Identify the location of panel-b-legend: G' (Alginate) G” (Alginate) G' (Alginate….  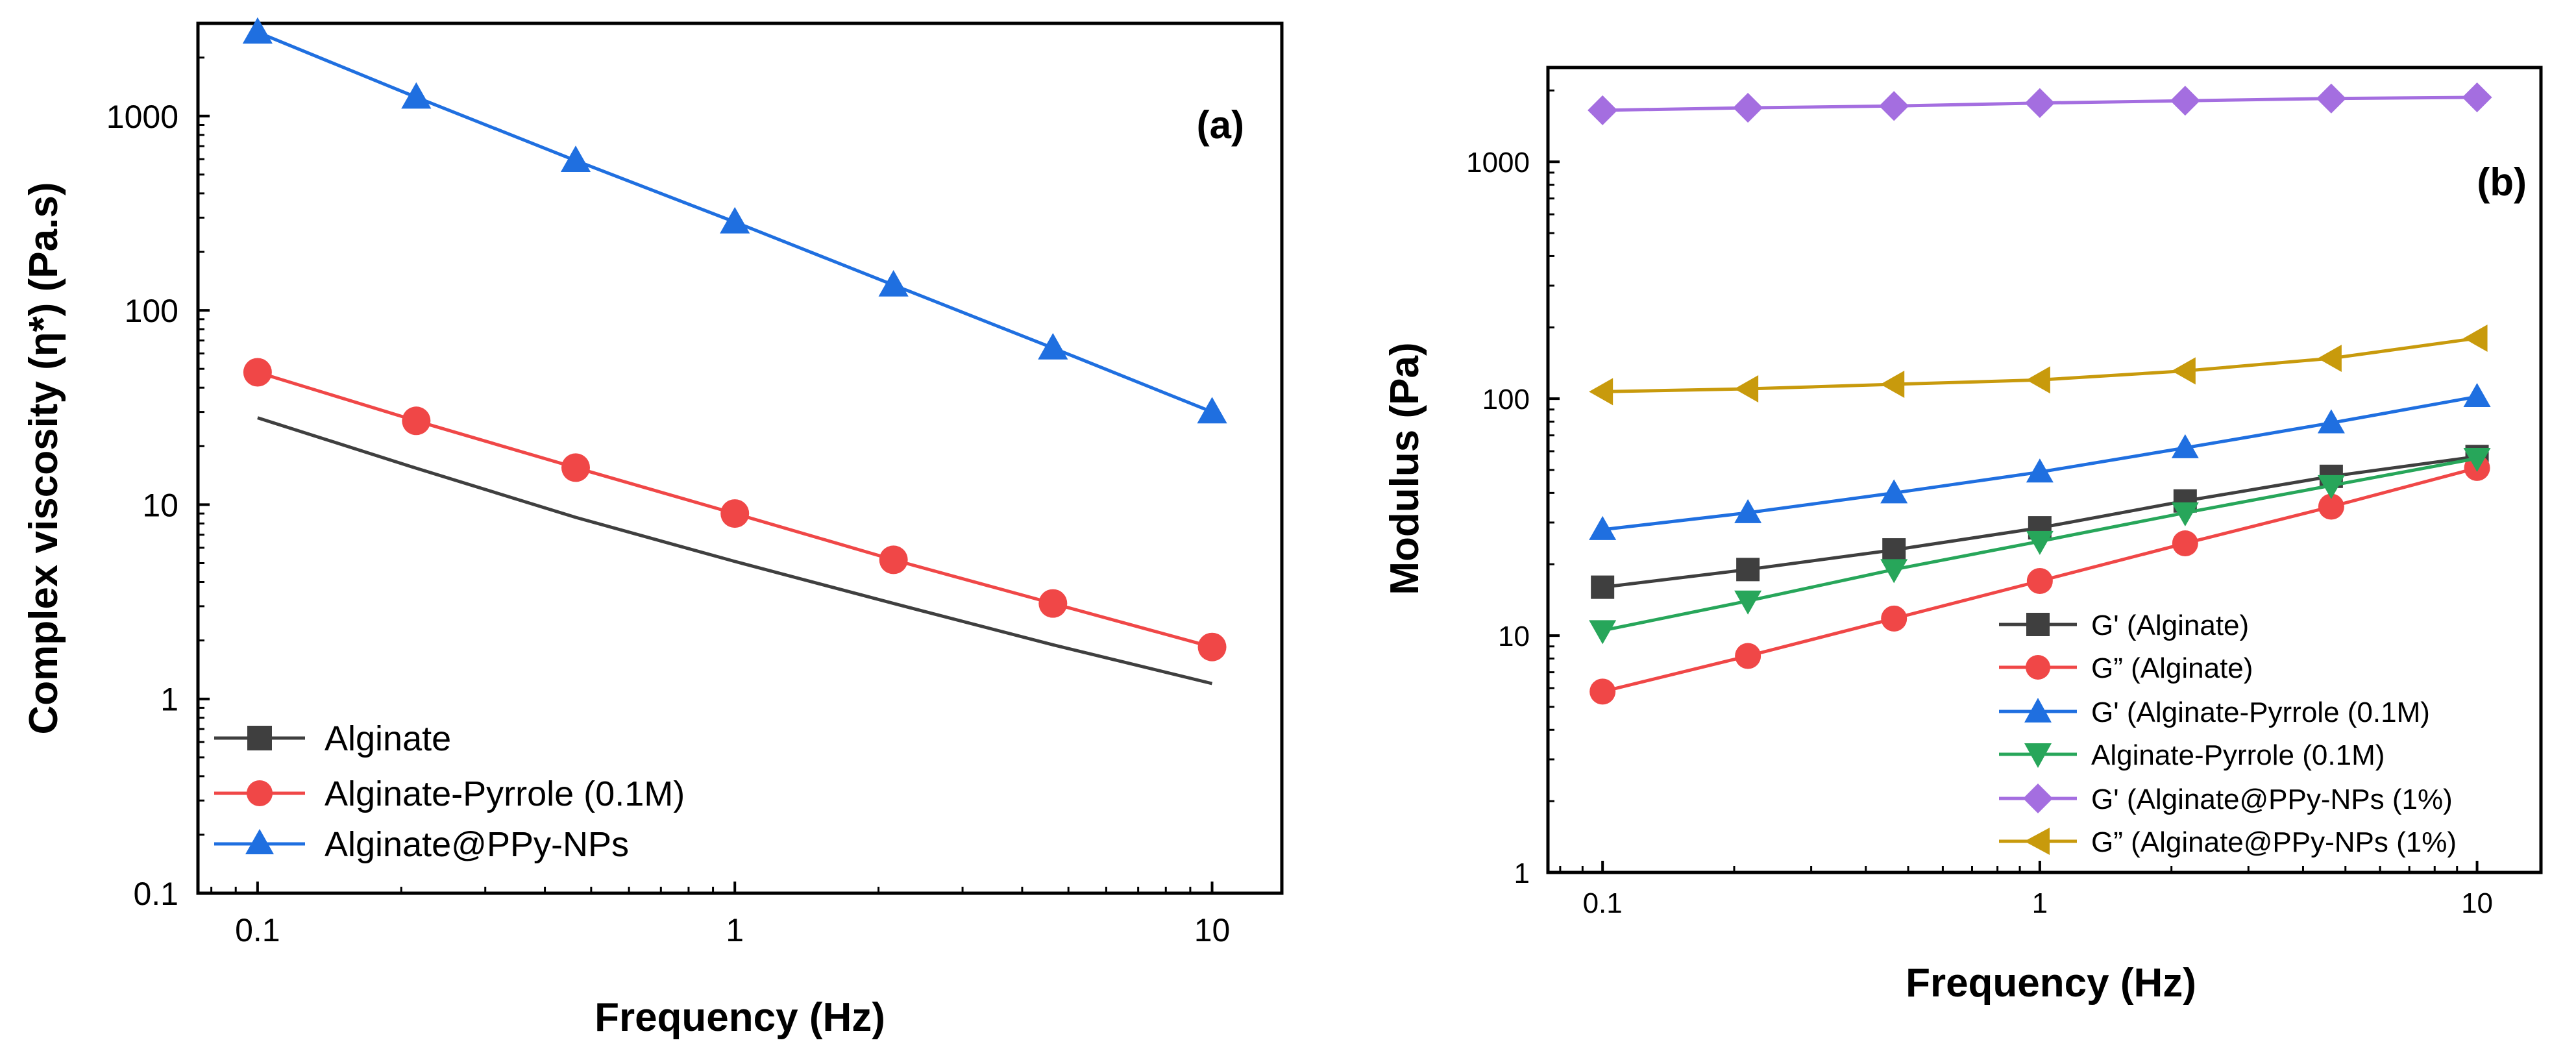
(2228, 734).